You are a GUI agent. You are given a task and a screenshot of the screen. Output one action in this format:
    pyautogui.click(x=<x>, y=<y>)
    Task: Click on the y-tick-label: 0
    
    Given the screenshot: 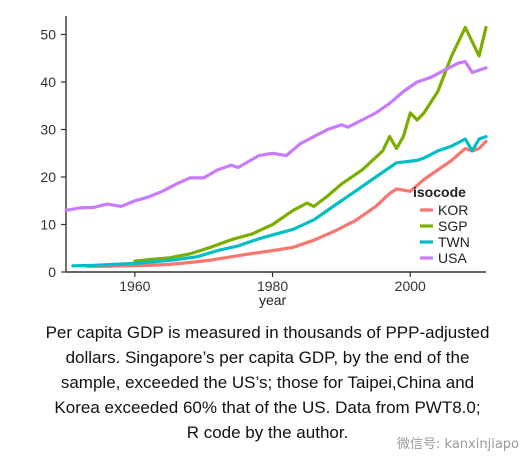 What is the action you would take?
    pyautogui.click(x=52, y=272)
    